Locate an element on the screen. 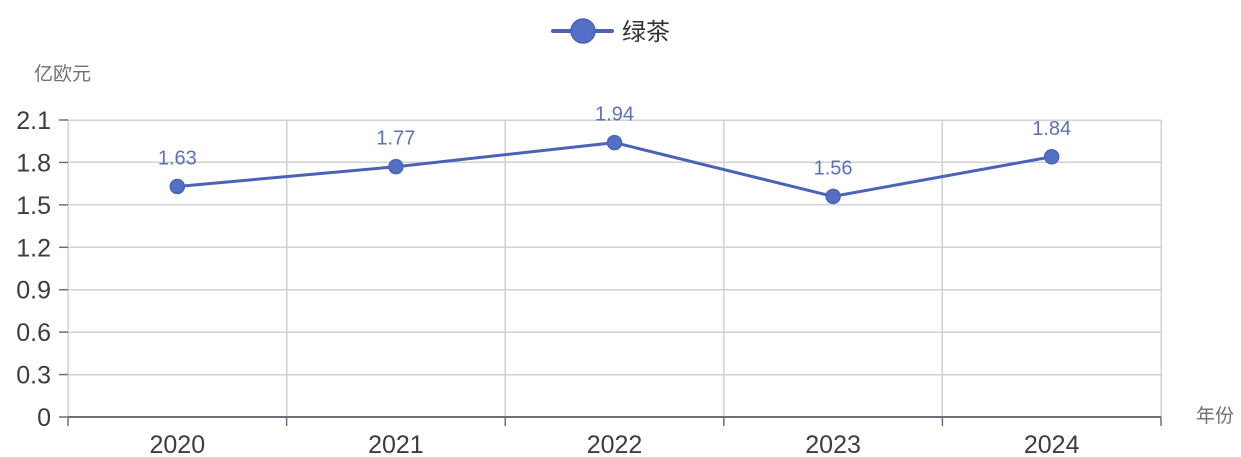 This screenshot has height=457, width=1241. y-tick-label: 0.3 is located at coordinates (33, 376).